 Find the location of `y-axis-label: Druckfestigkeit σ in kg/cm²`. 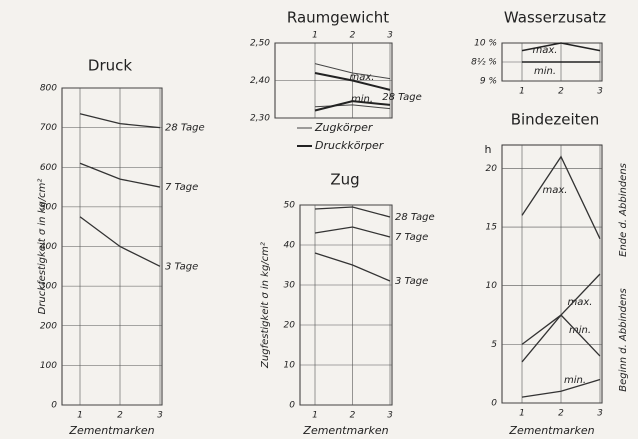

y-axis-label: Druckfestigkeit σ in kg/cm² is located at coordinates (42, 247).